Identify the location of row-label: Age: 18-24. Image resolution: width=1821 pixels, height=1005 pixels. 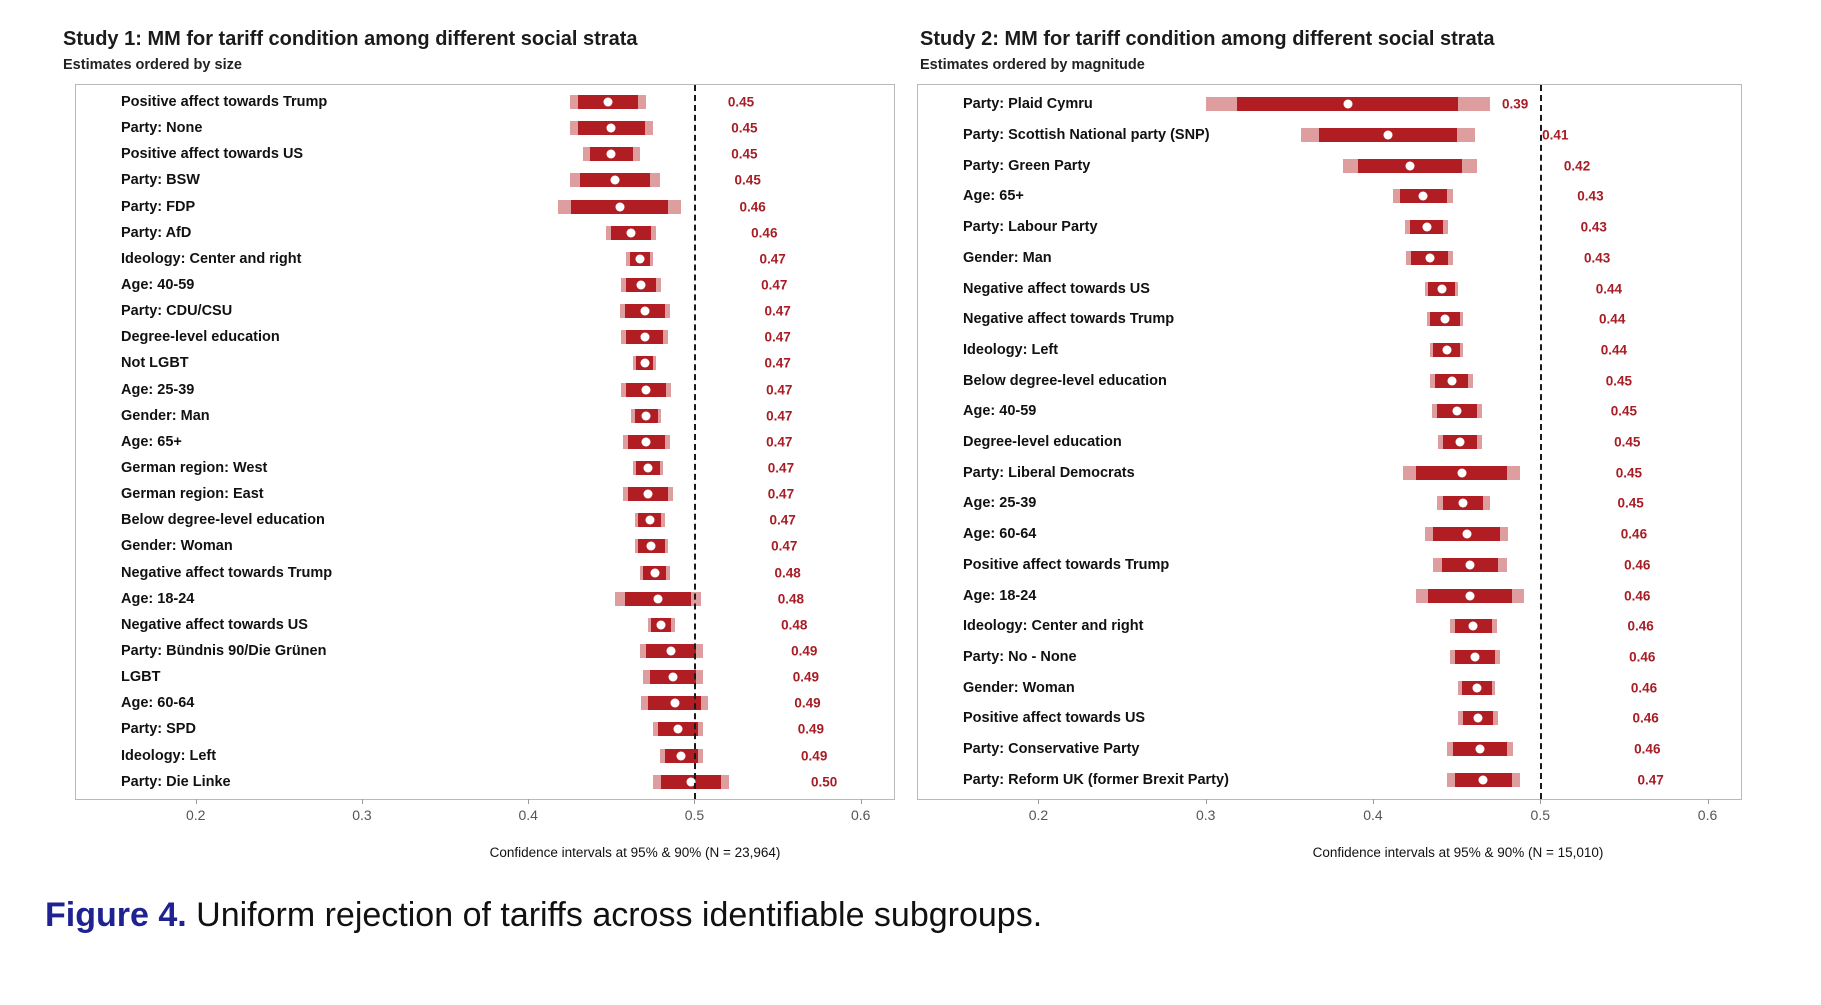
(158, 598).